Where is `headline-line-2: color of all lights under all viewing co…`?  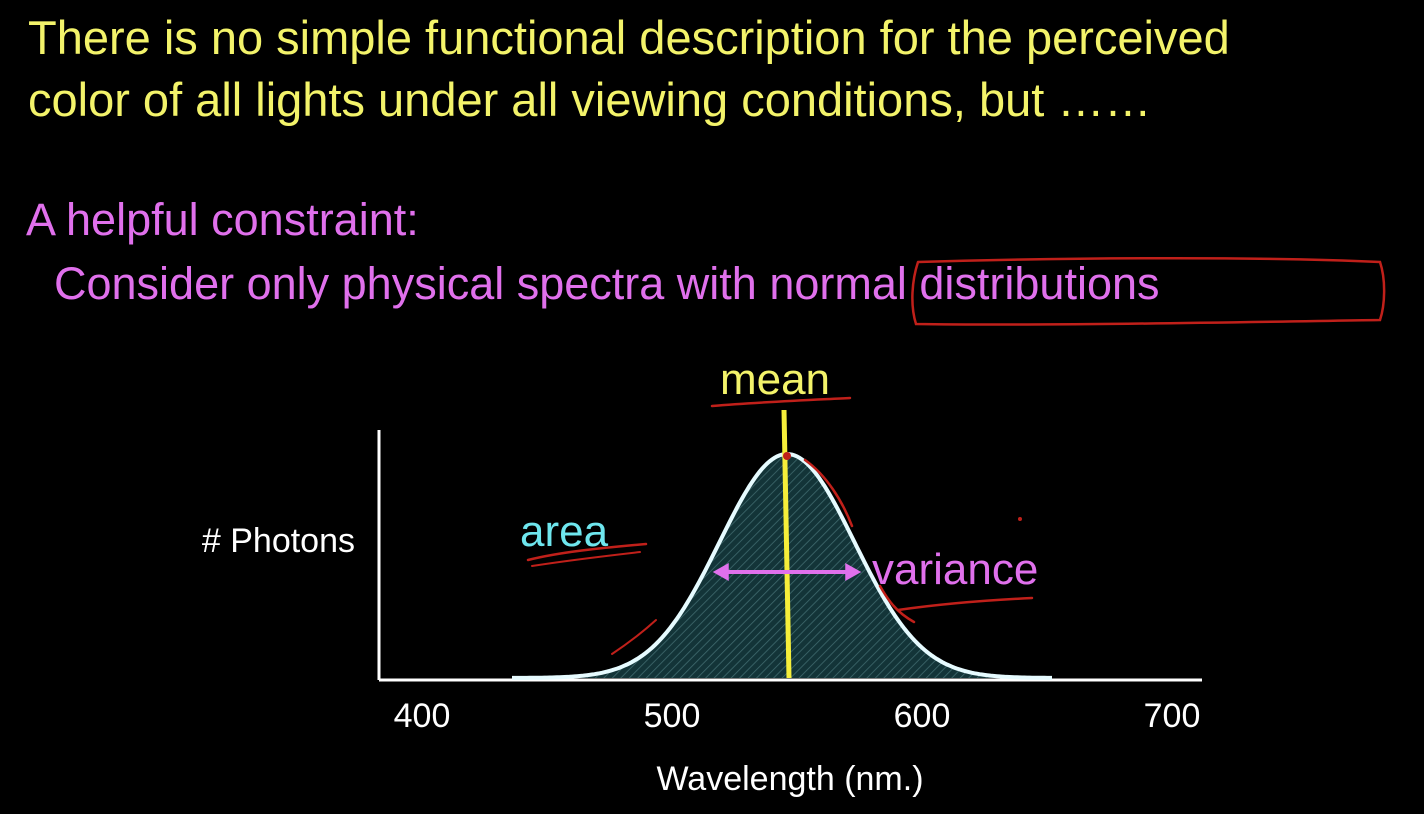 headline-line-2: color of all lights under all viewing co… is located at coordinates (590, 99).